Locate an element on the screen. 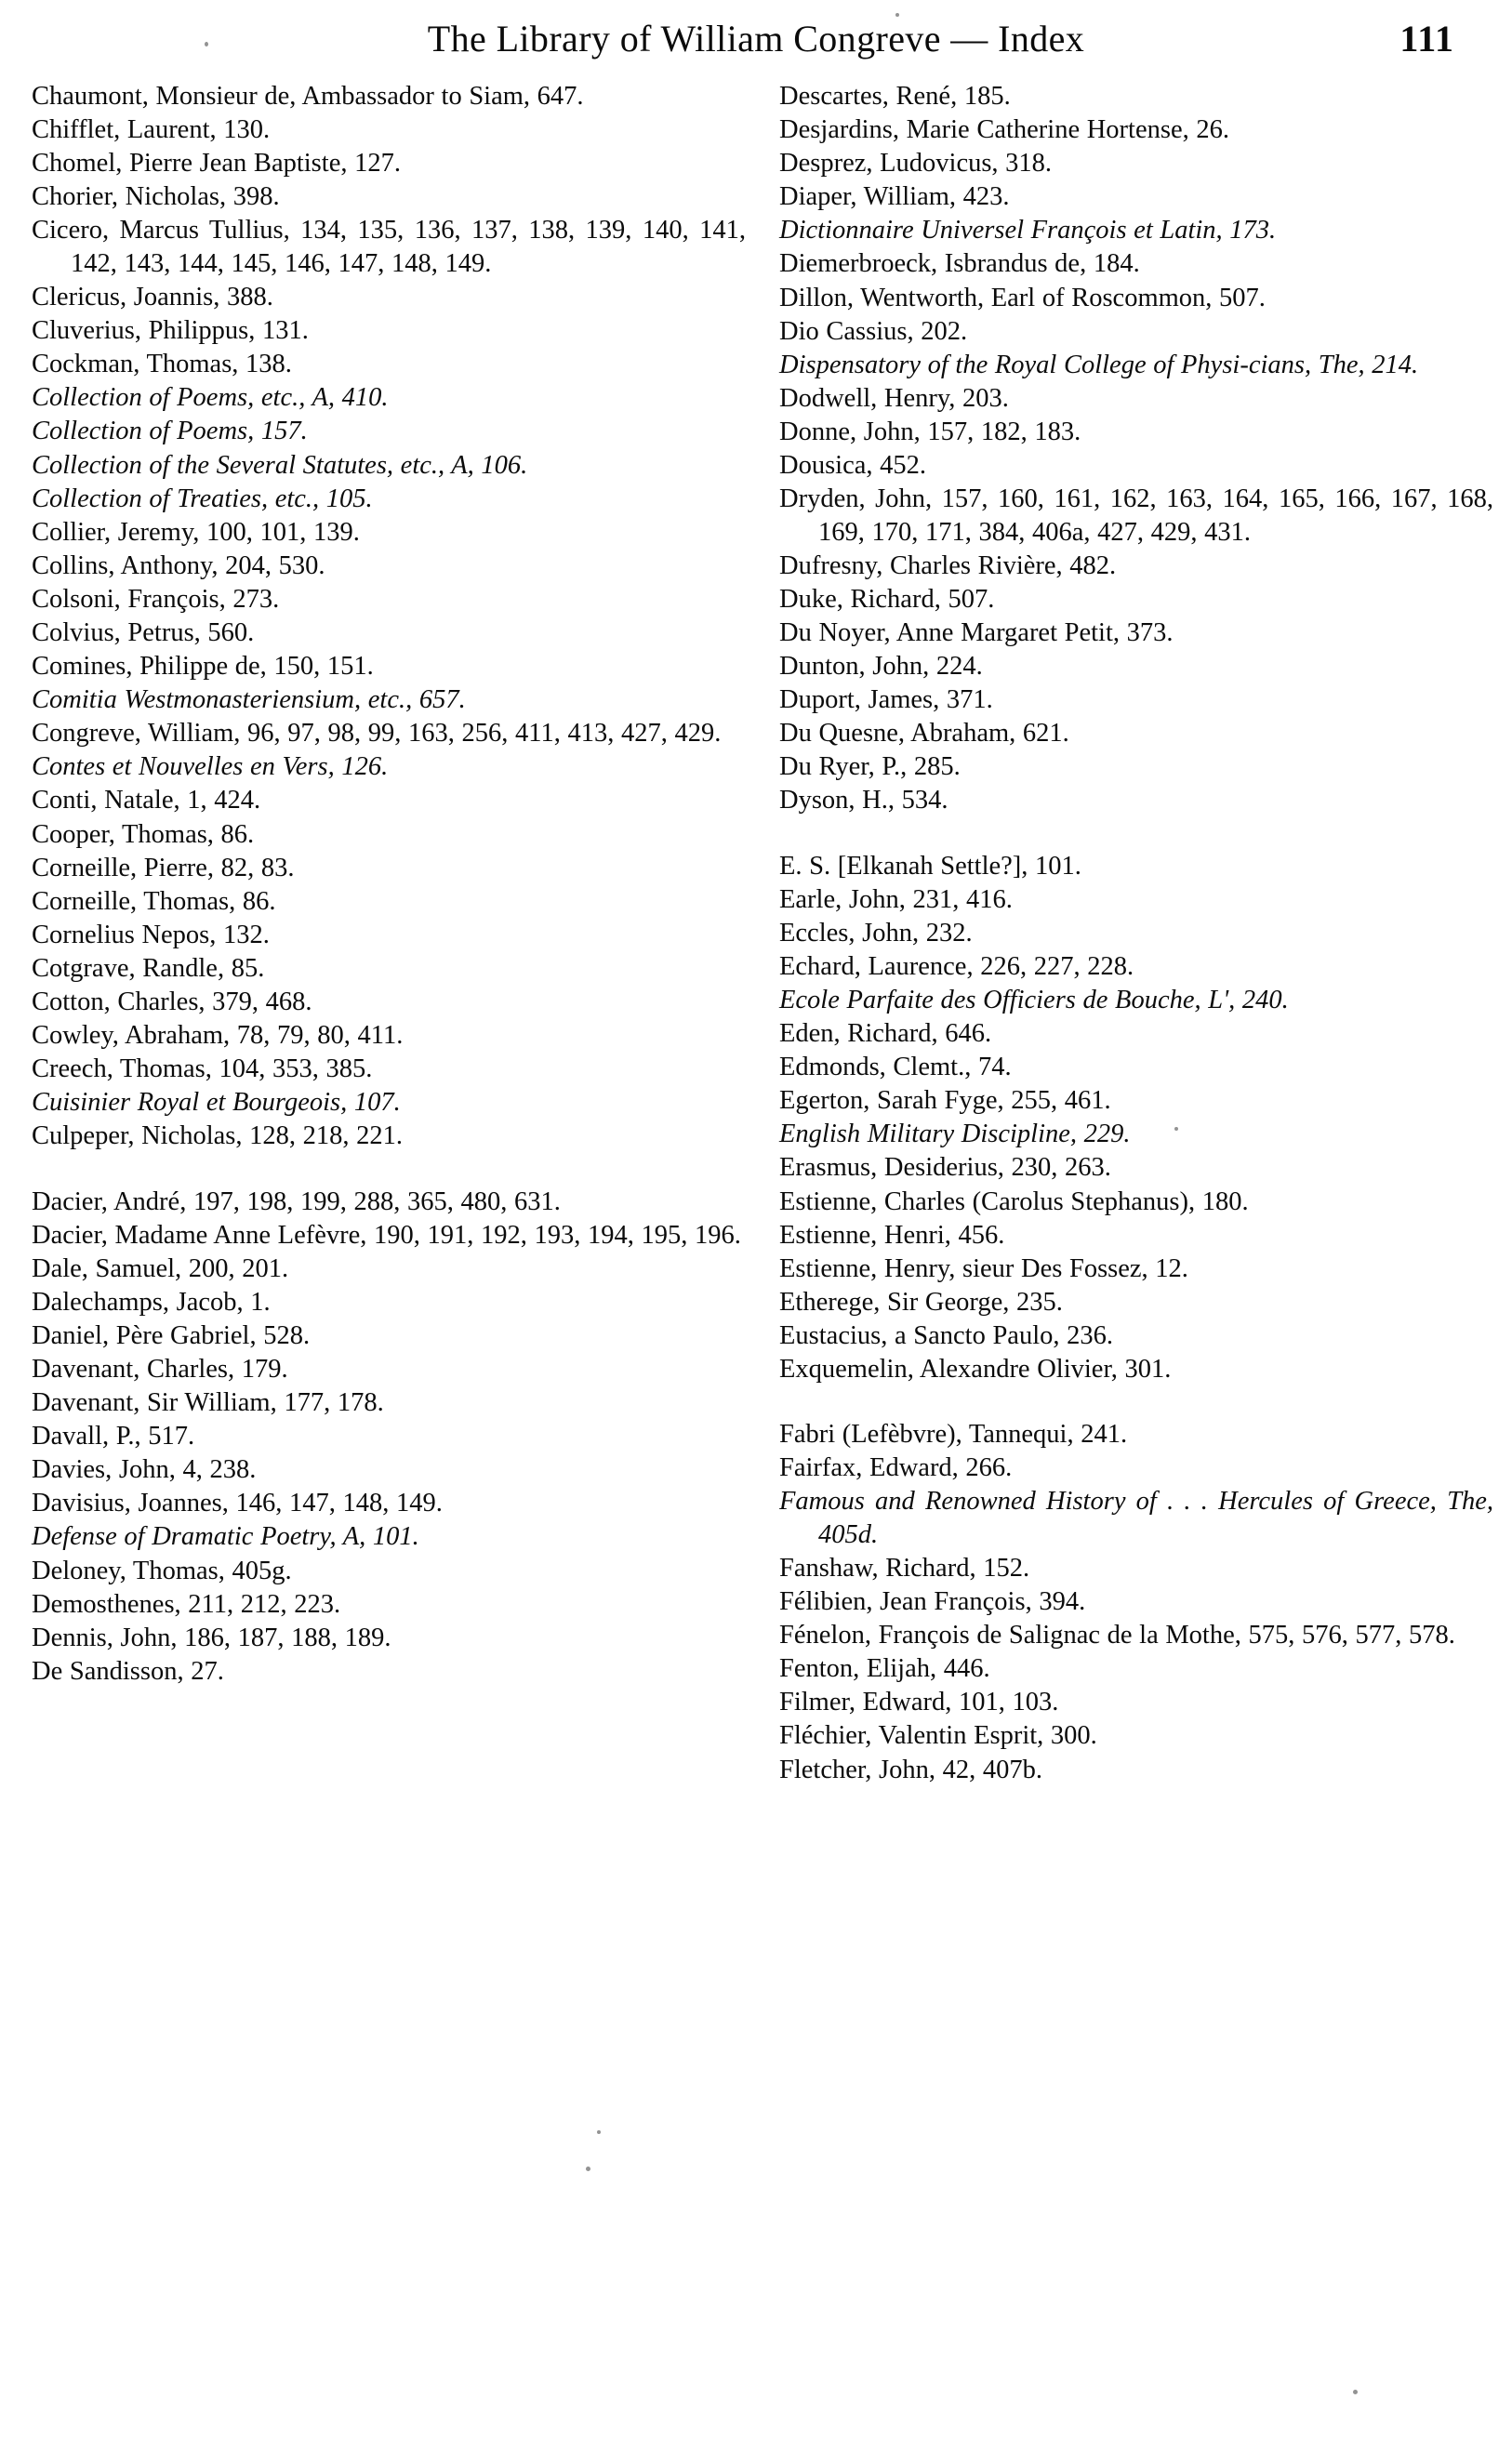 The image size is (1512, 2452). index-entry: Conti, Natale, 1, 424. is located at coordinates (146, 801).